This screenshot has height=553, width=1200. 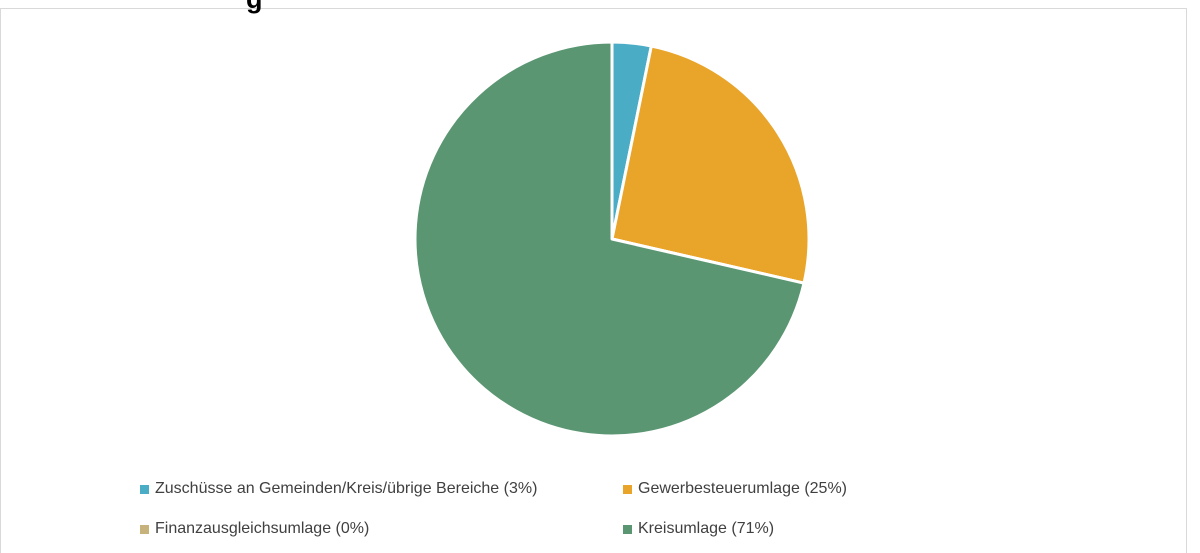 What do you see at coordinates (627, 489) in the screenshot?
I see `legend-swatch-gewerbesteuerumlage` at bounding box center [627, 489].